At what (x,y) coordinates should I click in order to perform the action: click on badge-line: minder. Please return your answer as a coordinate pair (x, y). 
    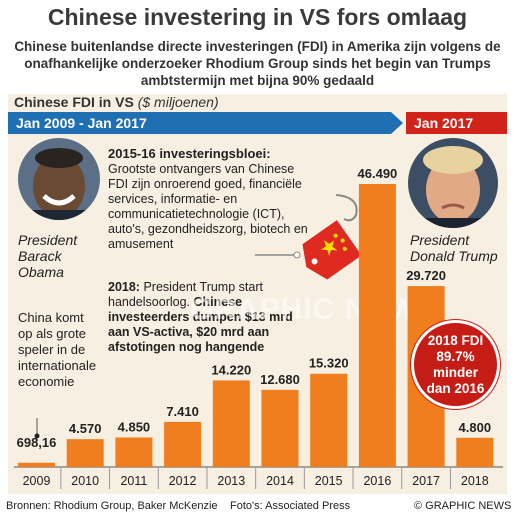
    Looking at the image, I should click on (455, 372).